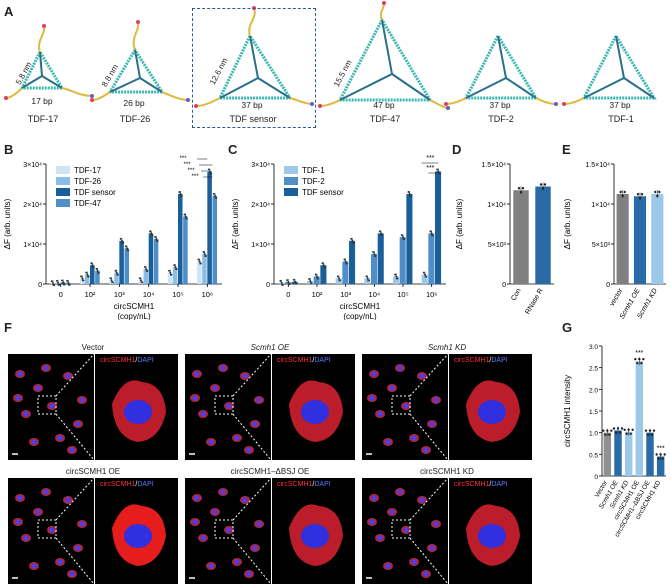  Describe the element at coordinates (345, 294) in the screenshot. I see `x-tick-label: 10³` at that location.